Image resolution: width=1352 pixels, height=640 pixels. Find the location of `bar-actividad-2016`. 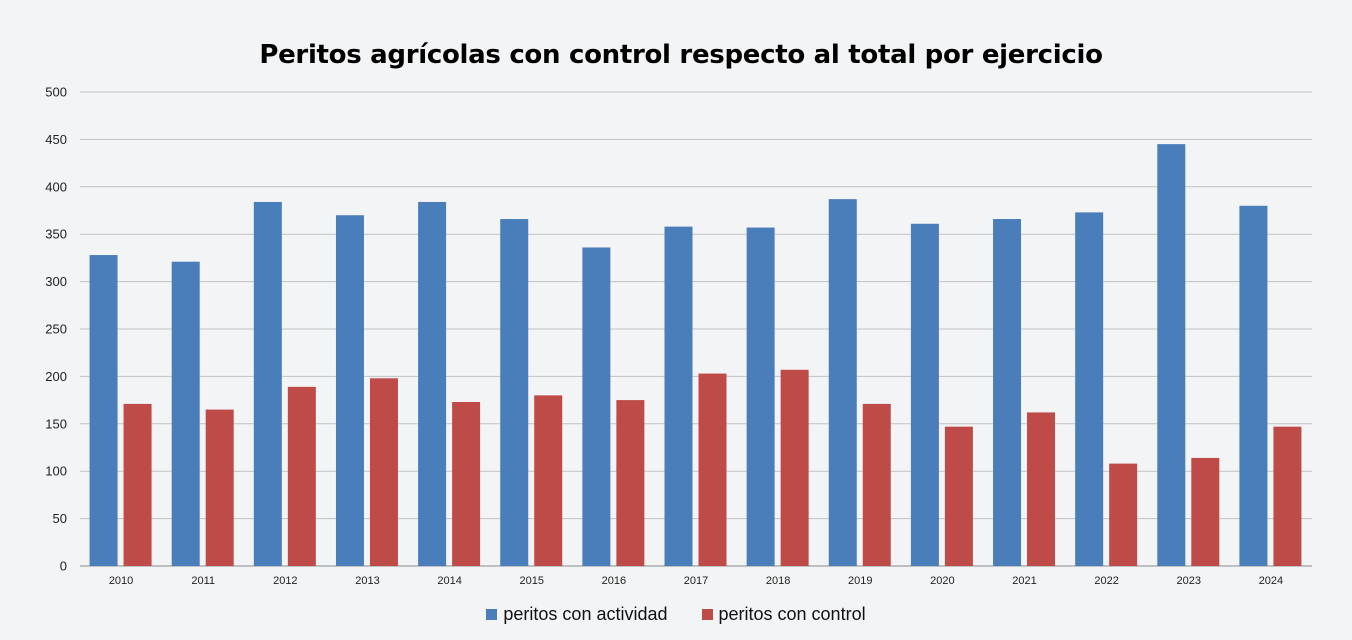

bar-actividad-2016 is located at coordinates (596, 407).